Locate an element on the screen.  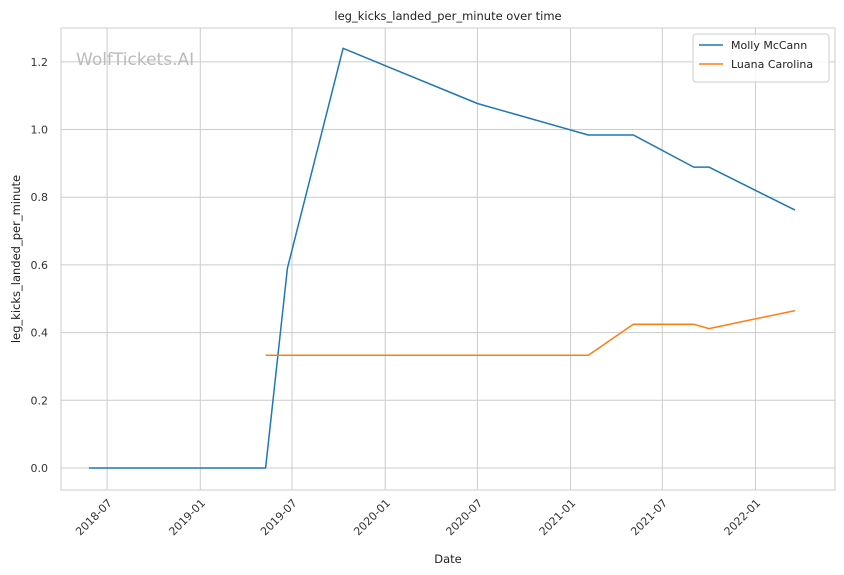
x-tick-label: 2021-01 is located at coordinates (558, 518).